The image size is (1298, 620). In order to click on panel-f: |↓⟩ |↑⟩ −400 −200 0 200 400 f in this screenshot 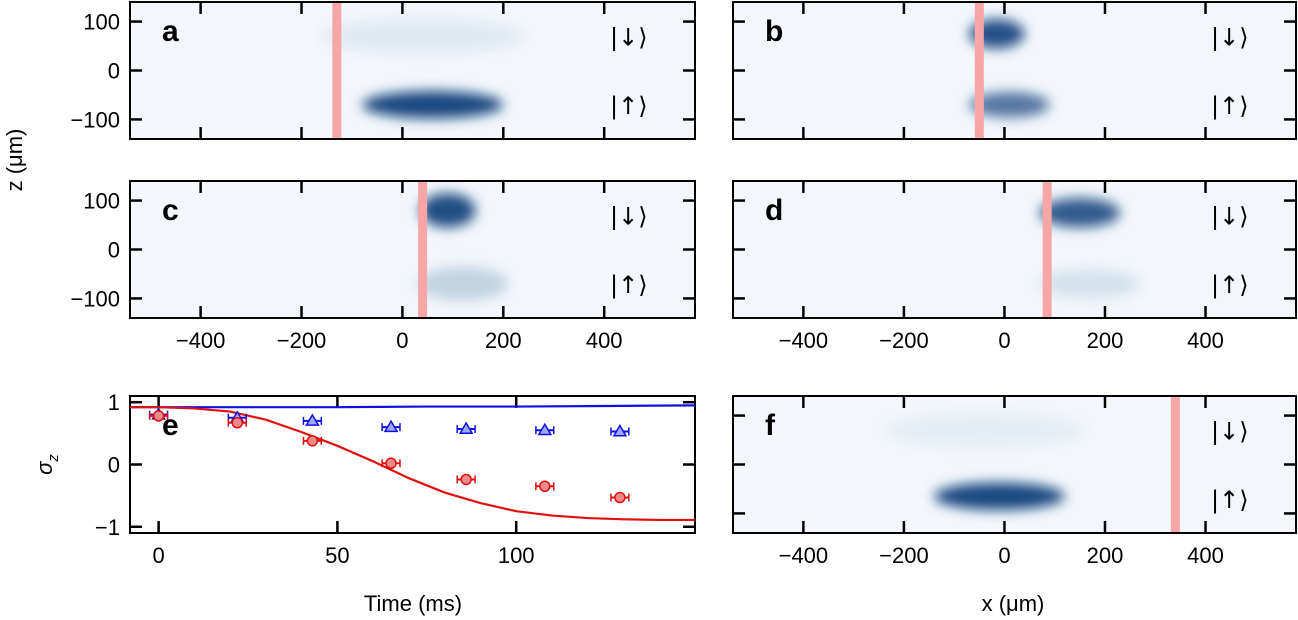, I will do `click(1014, 481)`.